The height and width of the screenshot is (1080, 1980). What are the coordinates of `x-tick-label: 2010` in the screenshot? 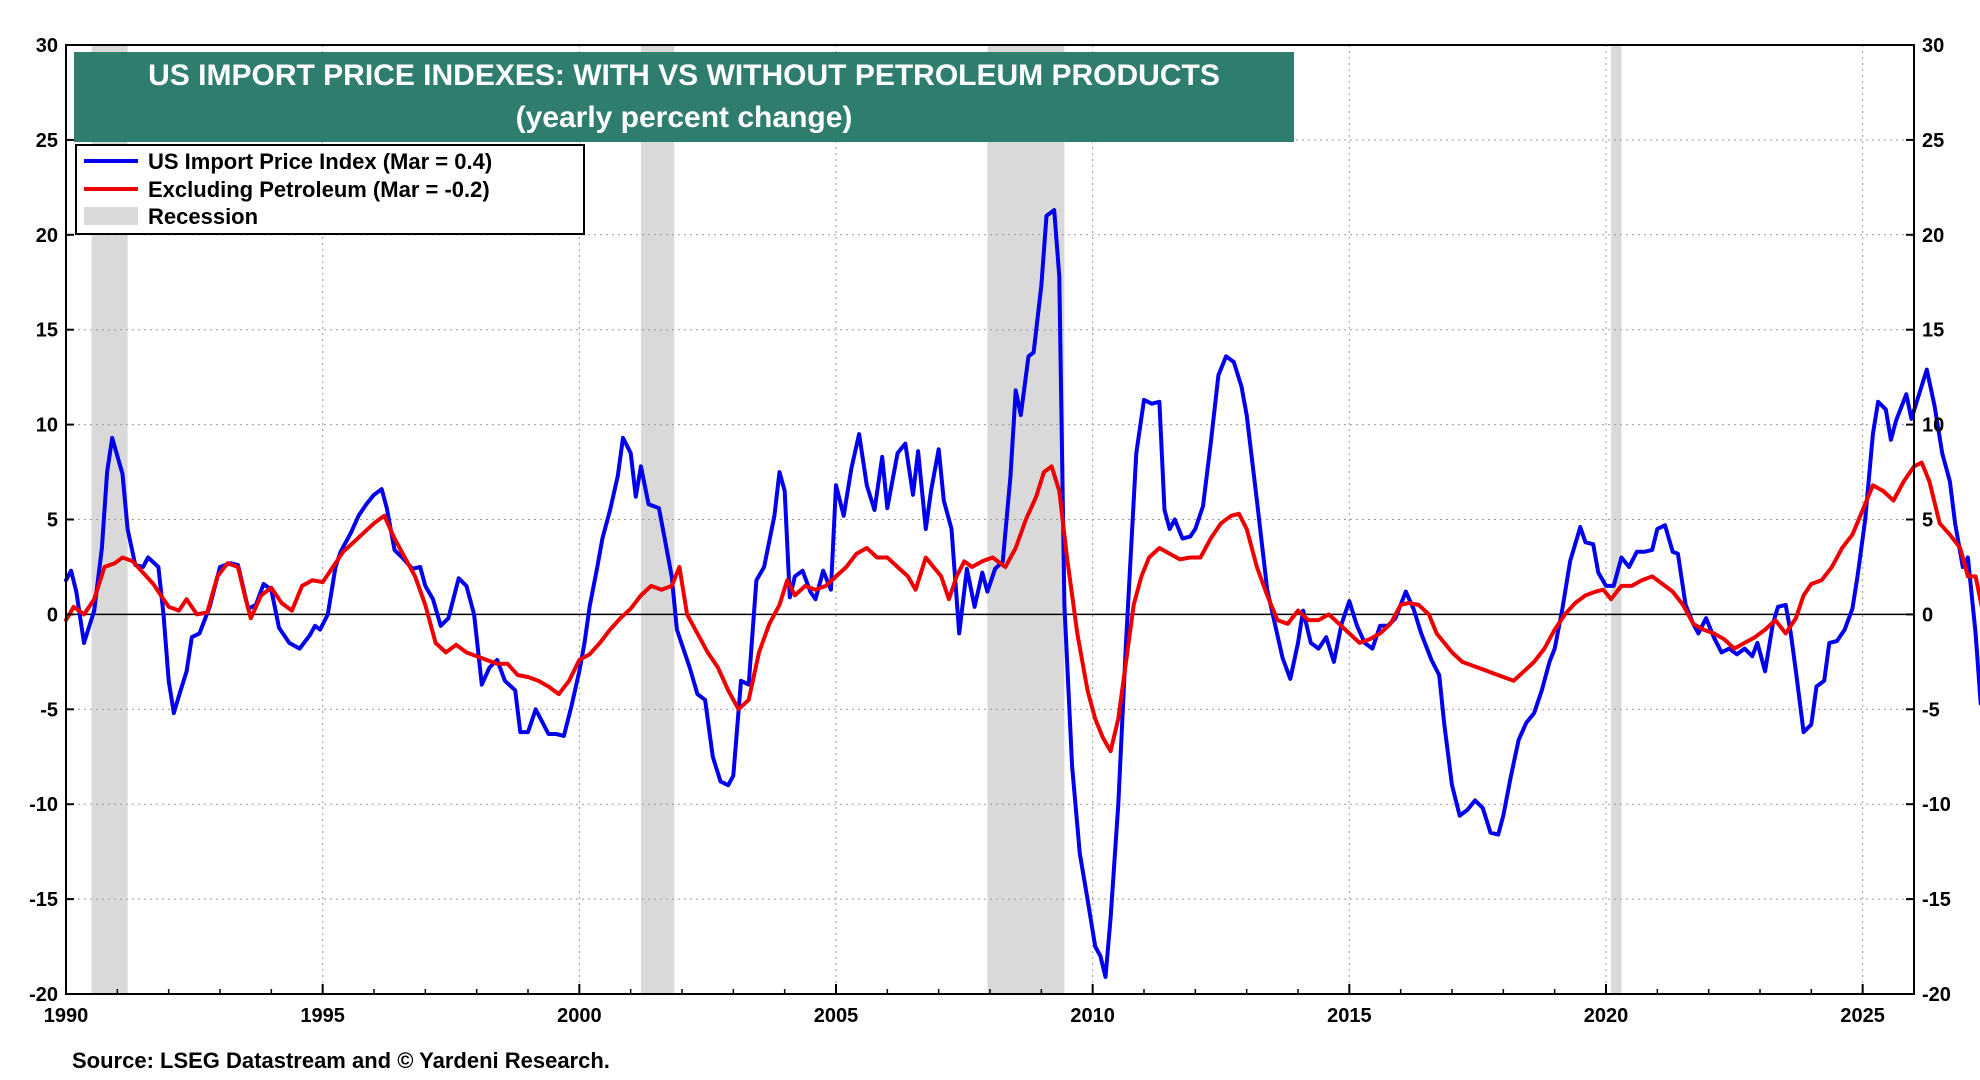 It's located at (1092, 1016).